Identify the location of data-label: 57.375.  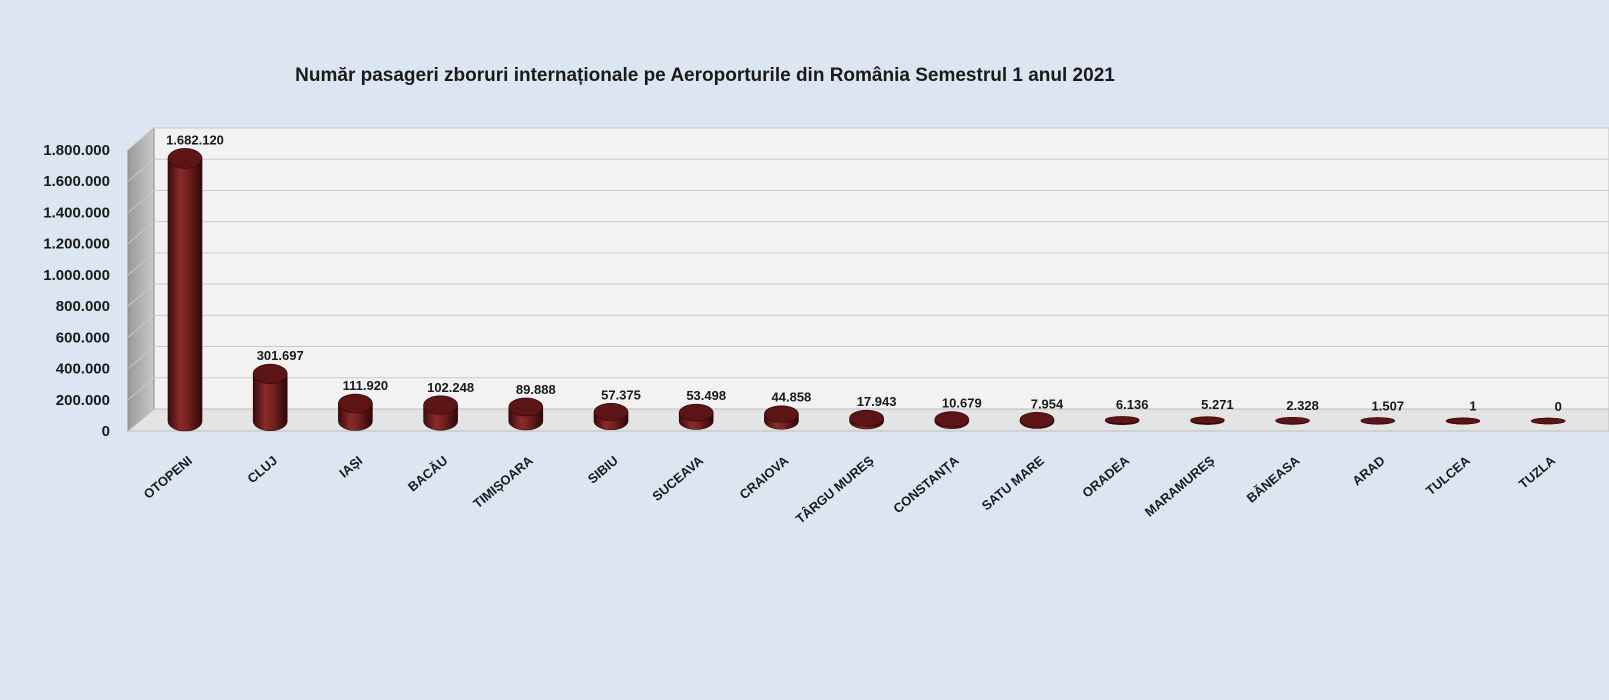
(621, 394).